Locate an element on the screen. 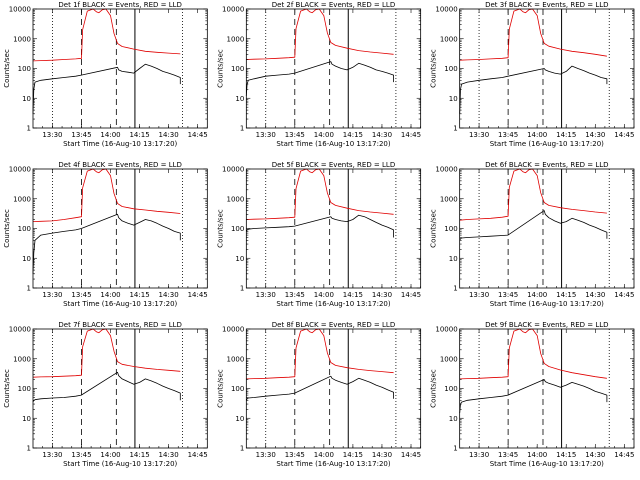 The width and height of the screenshot is (640, 480). panel-title: Det 2f BLACK = Events, RED = LLD is located at coordinates (333, 5).